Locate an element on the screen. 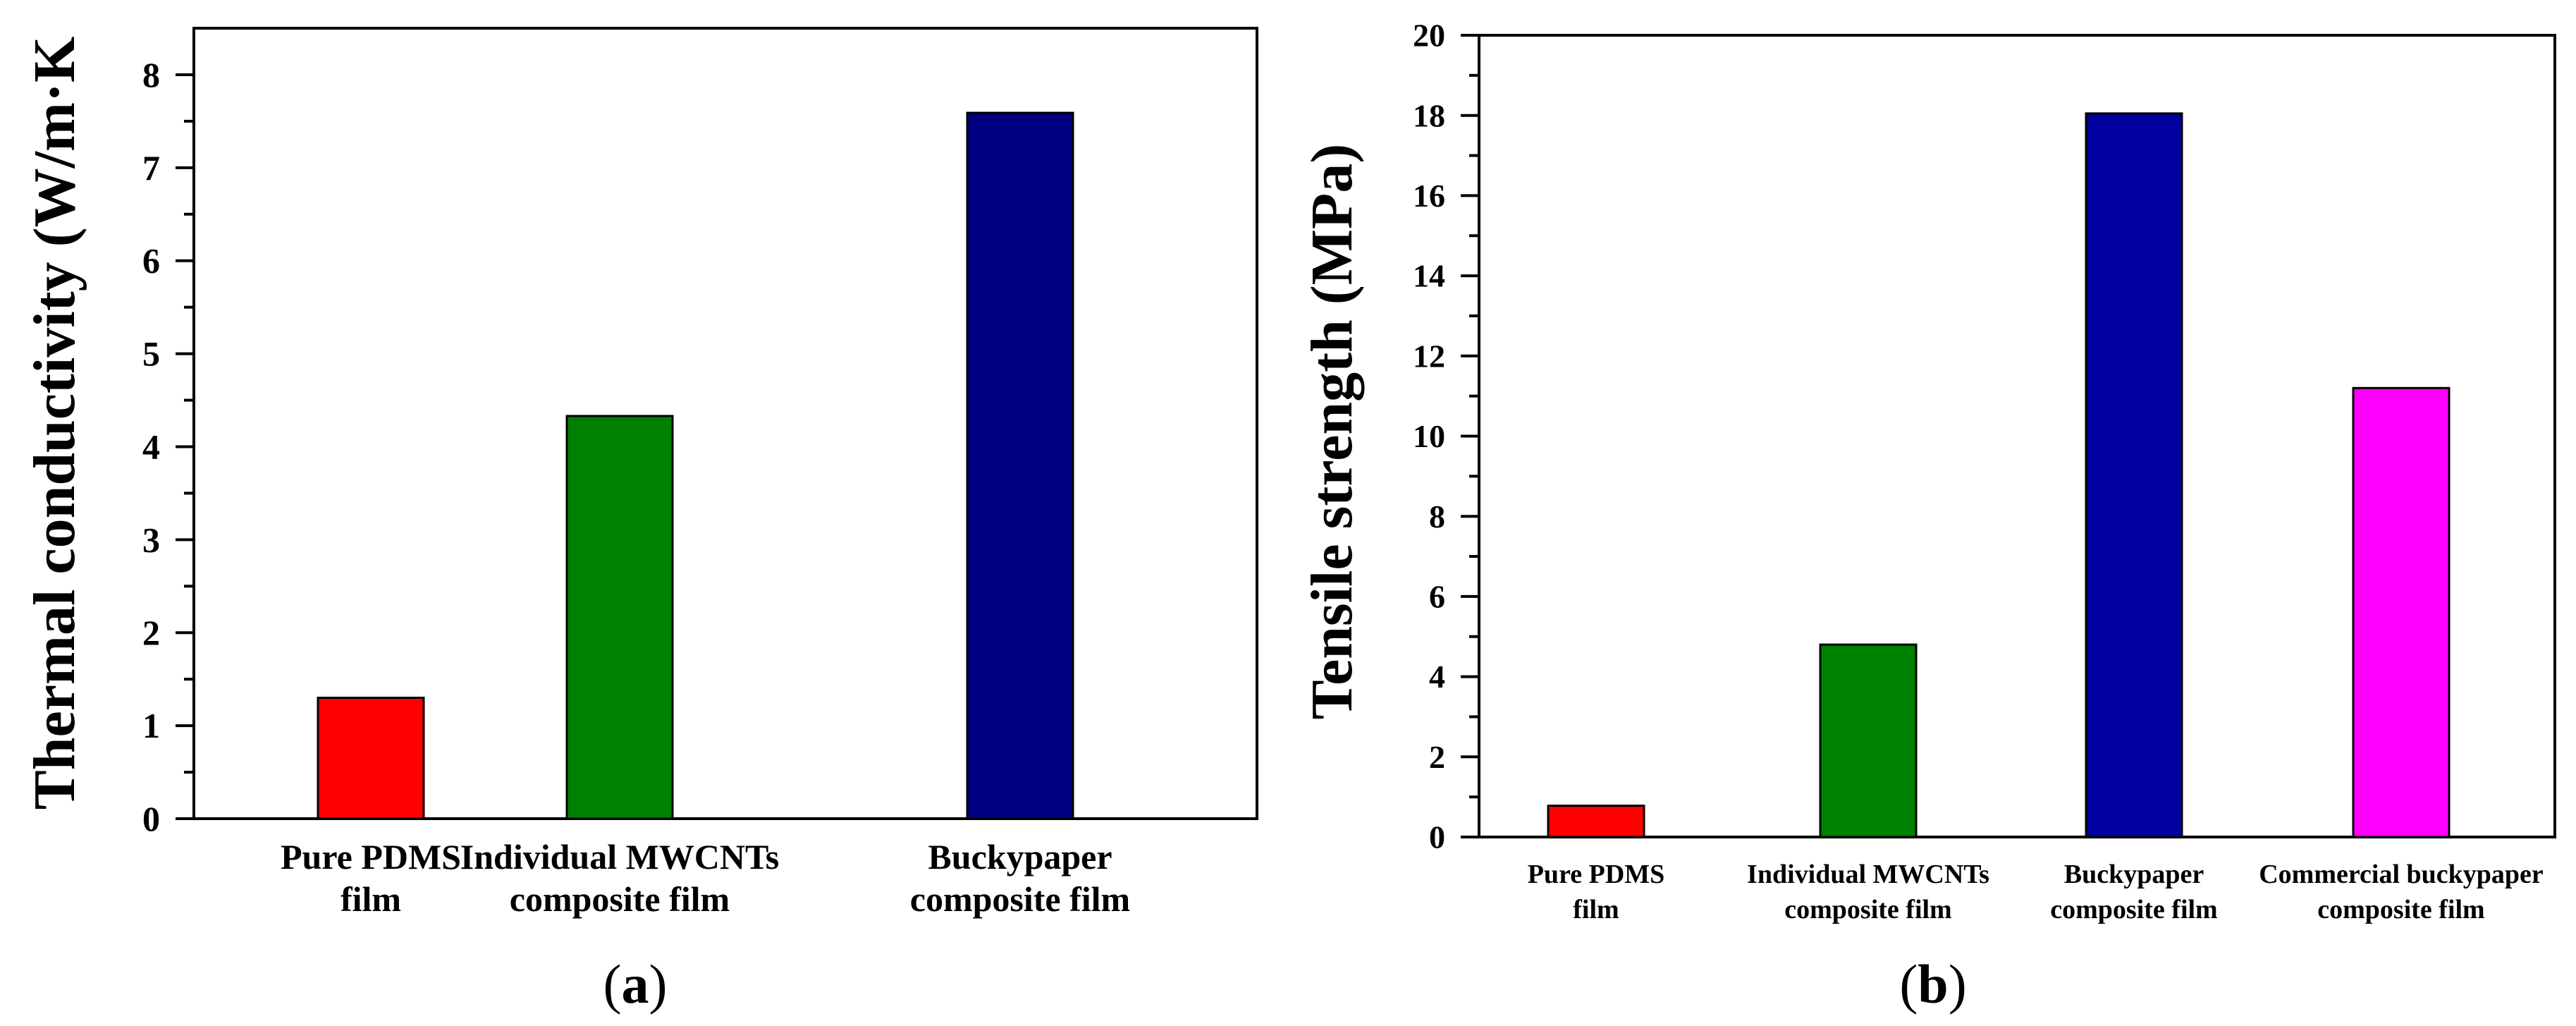 Image resolution: width=2576 pixels, height=1026 pixels. chart-b-y-tick-label: 8 is located at coordinates (1437, 517).